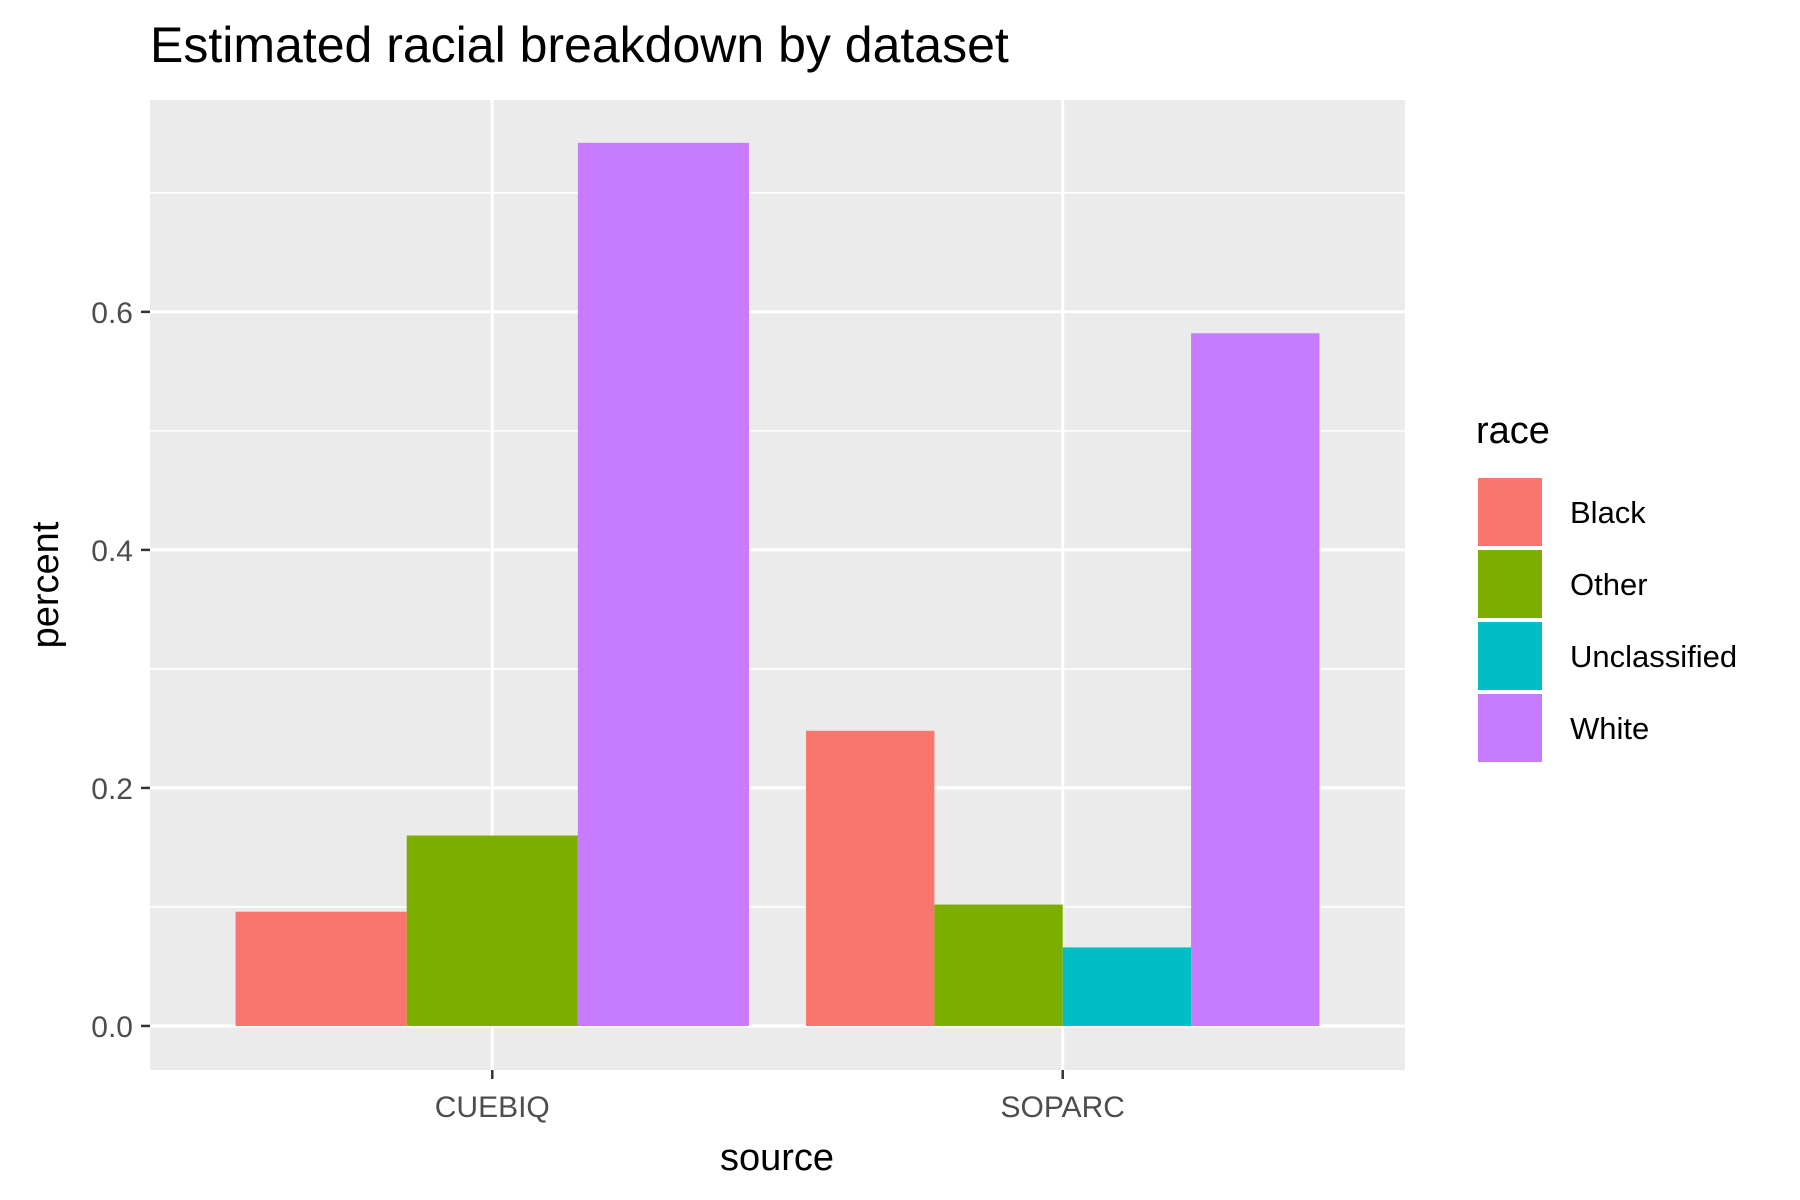 This screenshot has height=1200, width=1800. What do you see at coordinates (1062, 1107) in the screenshot?
I see `x-tick-label: SOPARC` at bounding box center [1062, 1107].